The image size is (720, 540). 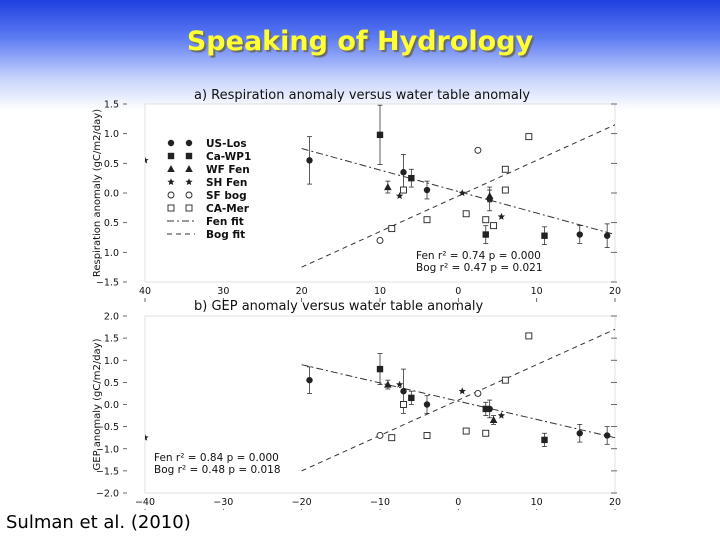 I want to click on citation: Sulman et al. (2010), so click(x=98, y=522).